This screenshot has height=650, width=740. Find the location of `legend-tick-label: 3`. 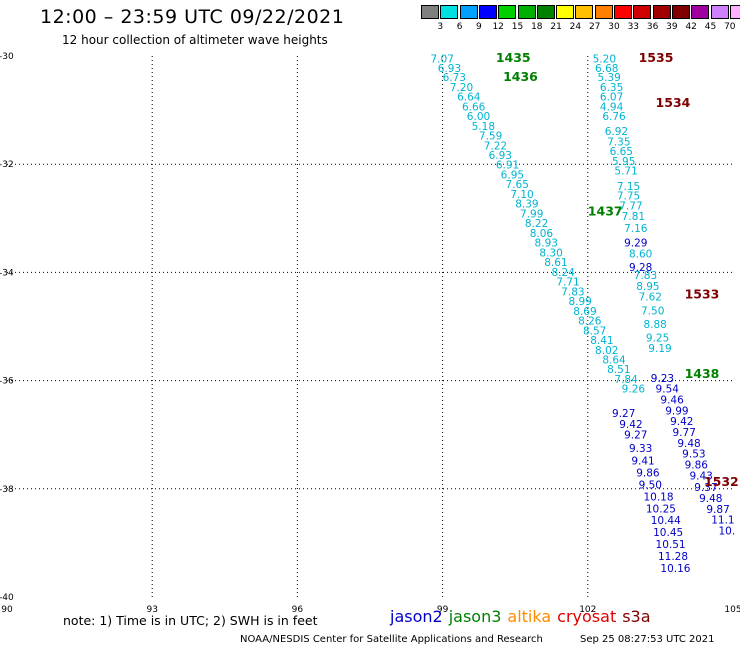

legend-tick-label: 3 is located at coordinates (440, 27).